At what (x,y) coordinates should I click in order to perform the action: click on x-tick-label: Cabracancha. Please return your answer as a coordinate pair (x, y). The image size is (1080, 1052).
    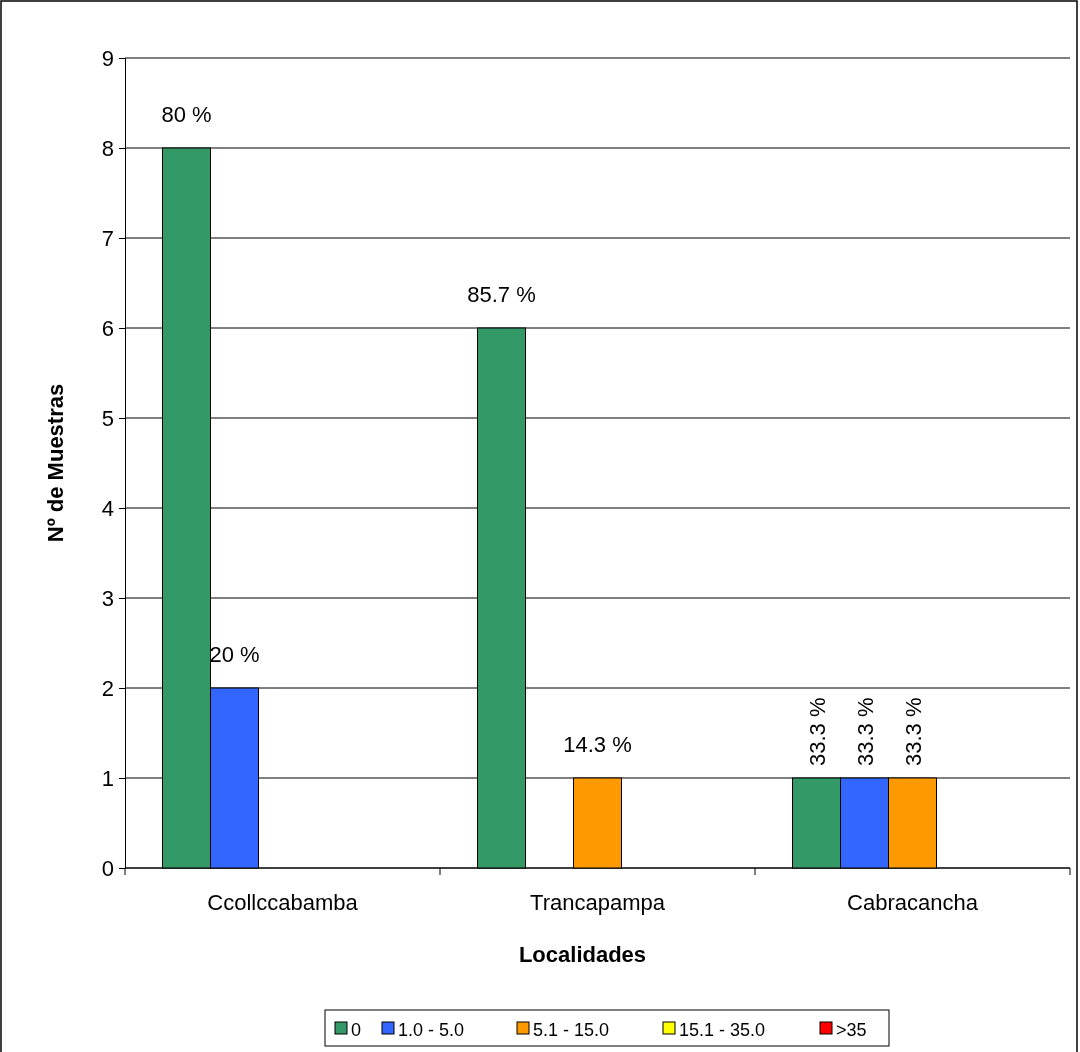
    Looking at the image, I should click on (913, 902).